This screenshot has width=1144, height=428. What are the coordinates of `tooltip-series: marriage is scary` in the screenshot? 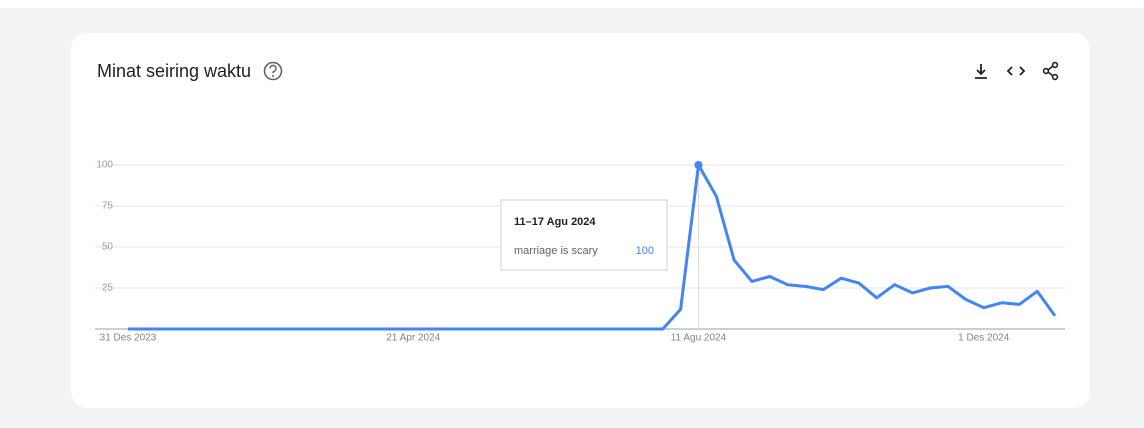 It's located at (556, 251).